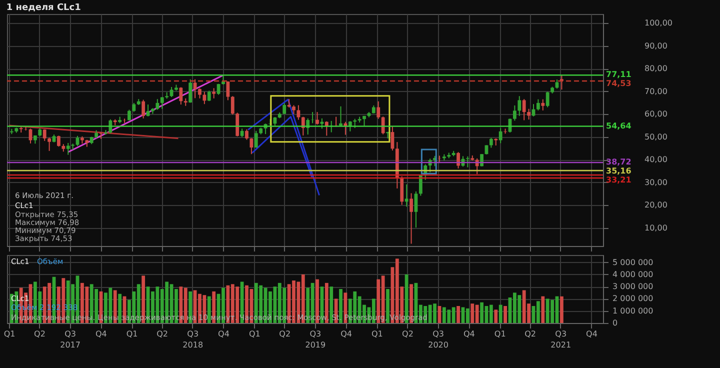  Describe the element at coordinates (656, 45) in the screenshot. I see `y-tick-label: 90,00` at that location.